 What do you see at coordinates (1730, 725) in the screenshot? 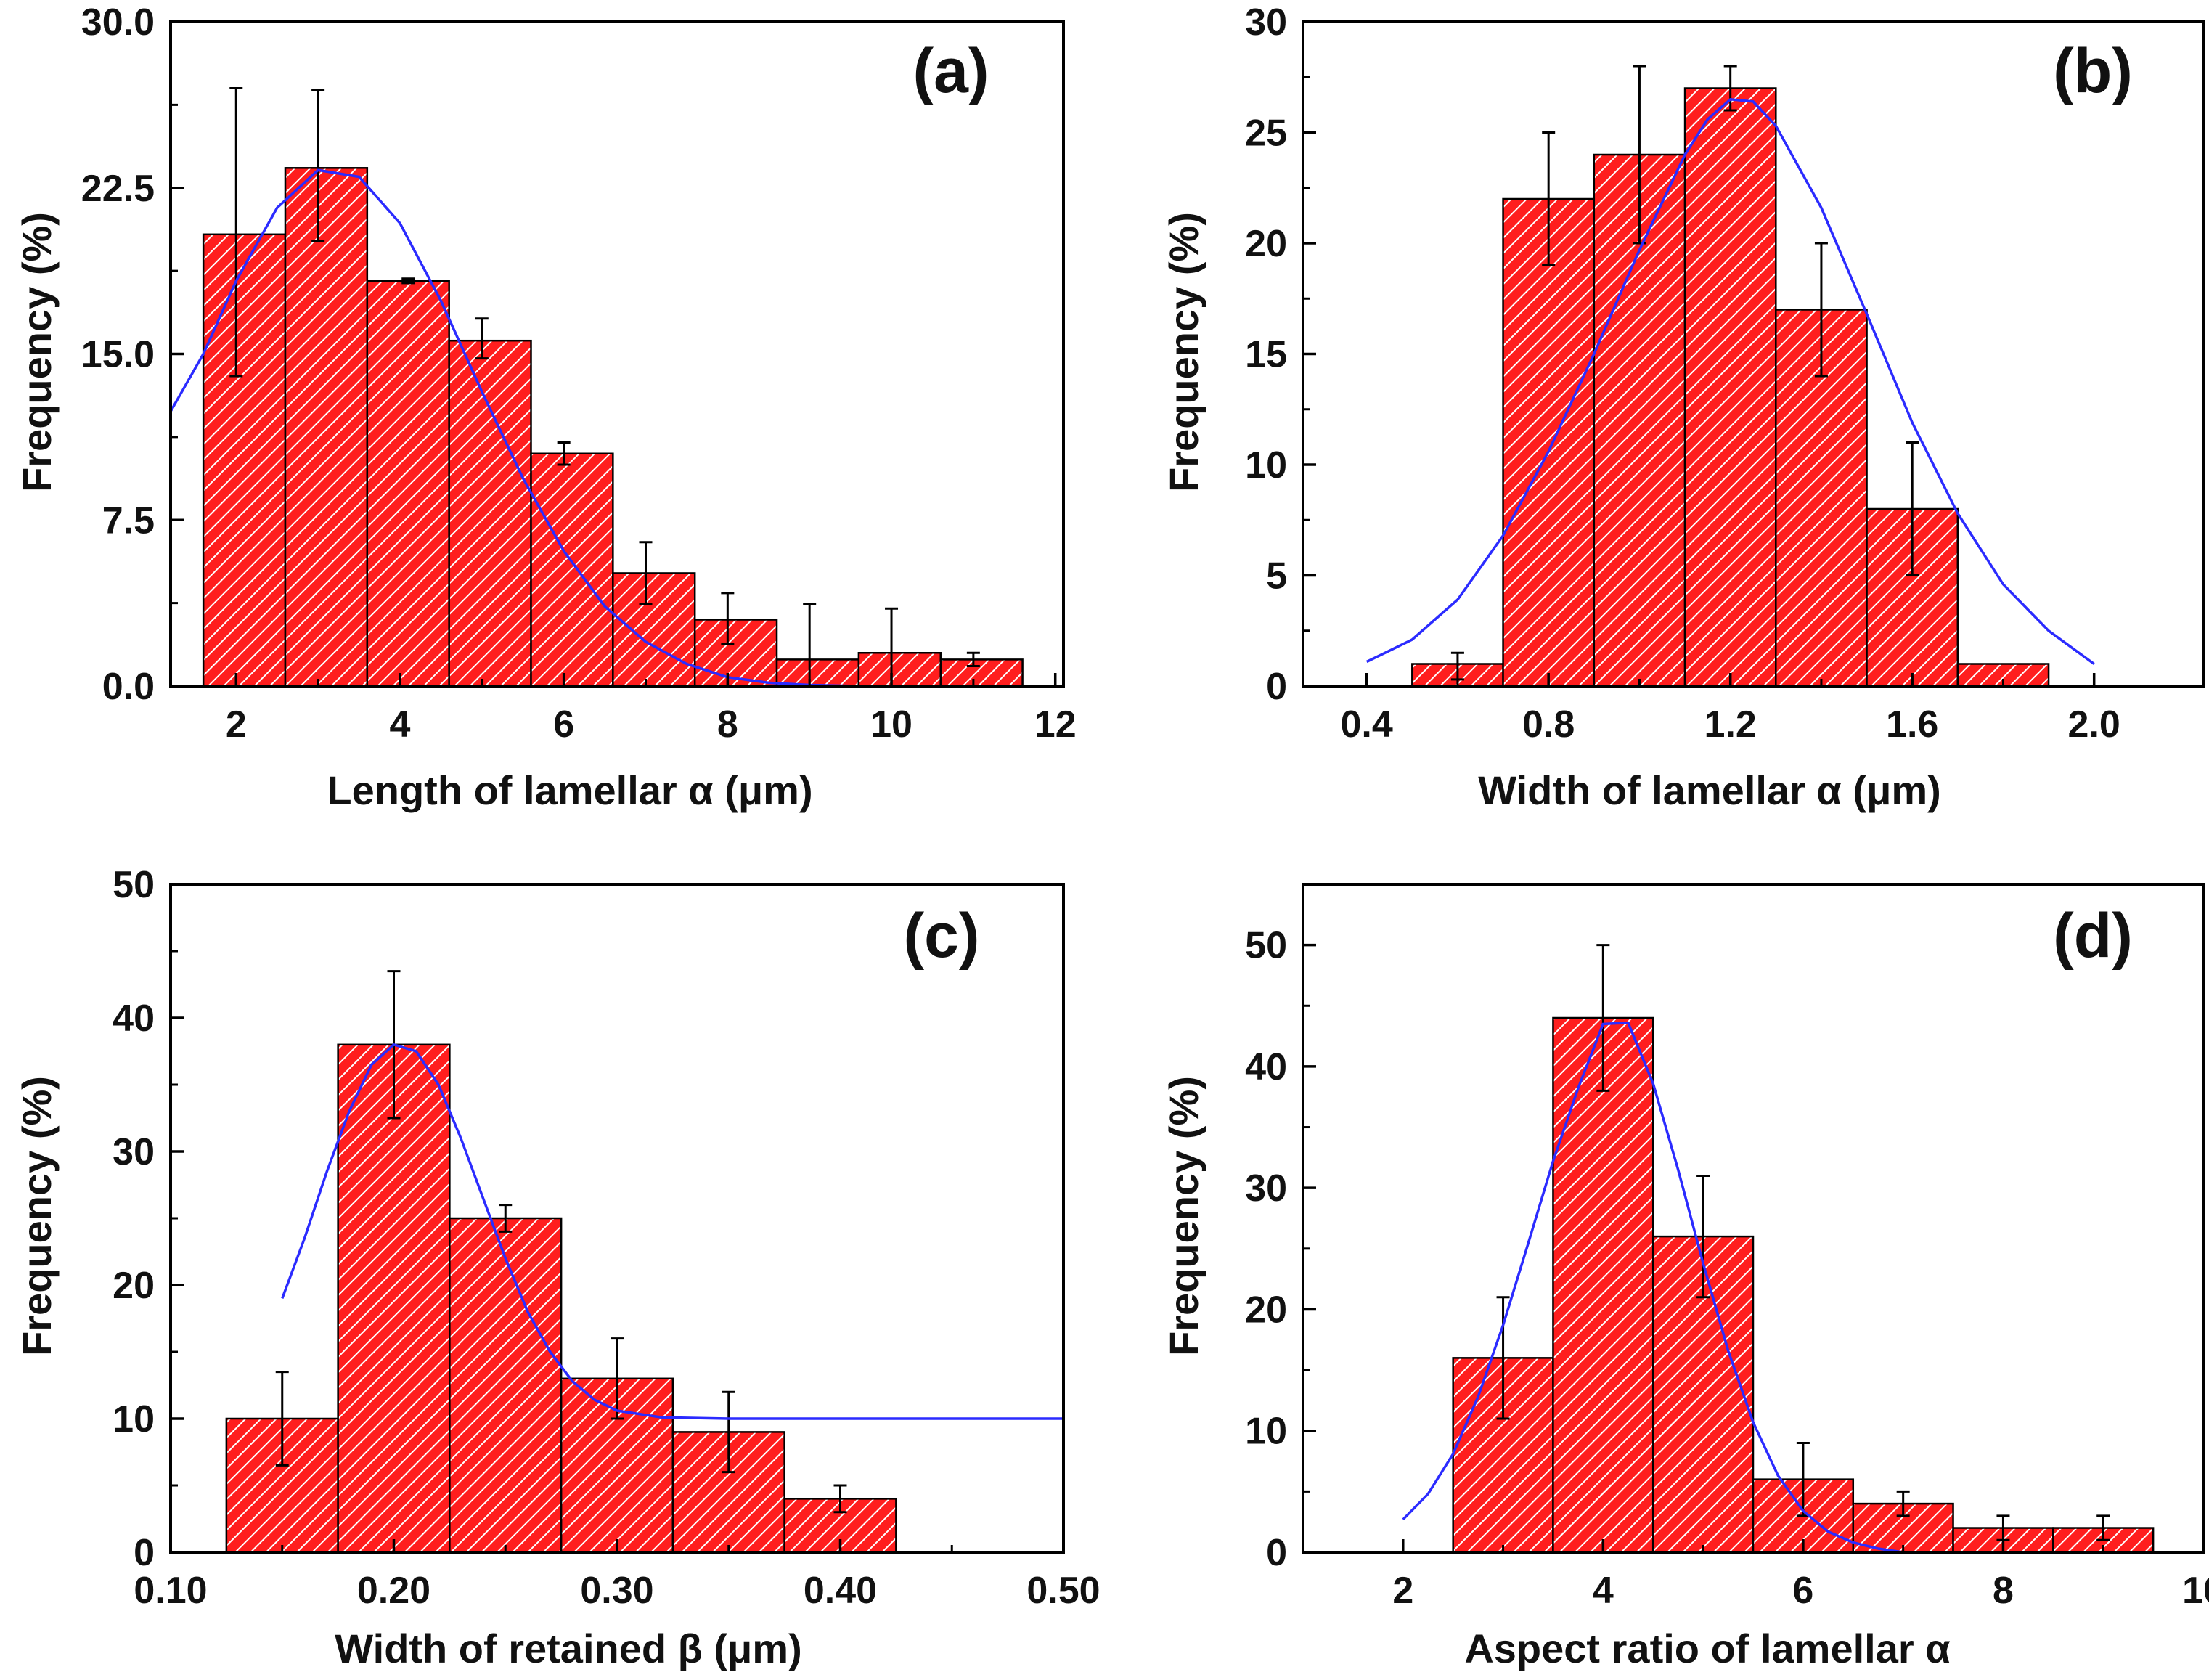
I see `x-tick-label: 1.2` at bounding box center [1730, 725].